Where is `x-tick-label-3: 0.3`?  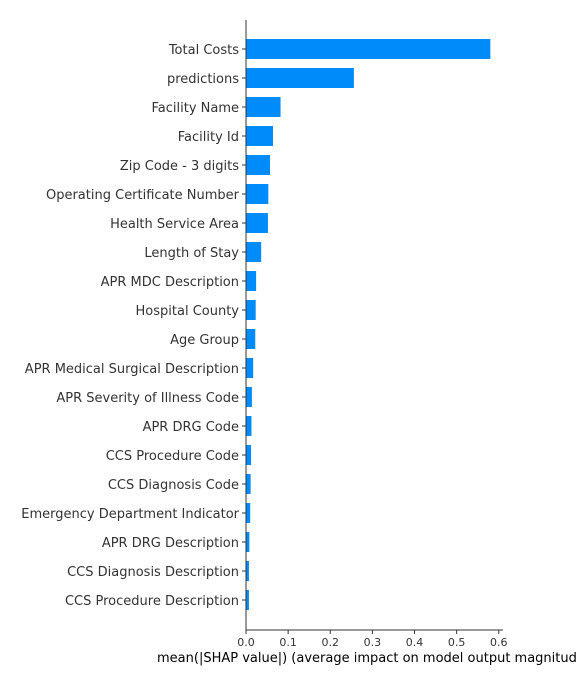
x-tick-label-3: 0.3 is located at coordinates (373, 642).